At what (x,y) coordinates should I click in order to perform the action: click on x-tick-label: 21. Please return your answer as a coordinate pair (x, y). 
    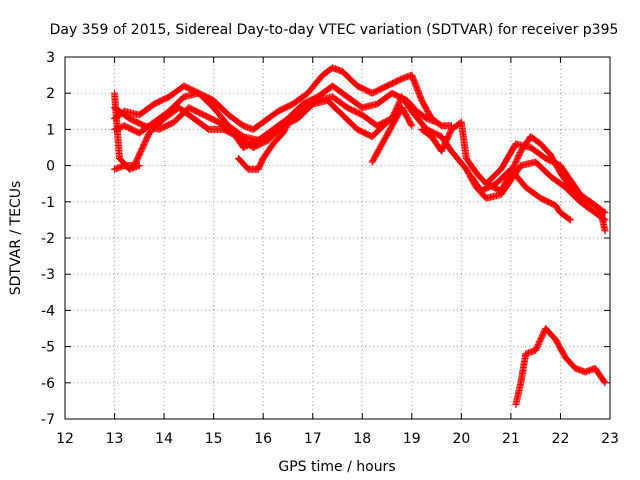
    Looking at the image, I should click on (511, 439).